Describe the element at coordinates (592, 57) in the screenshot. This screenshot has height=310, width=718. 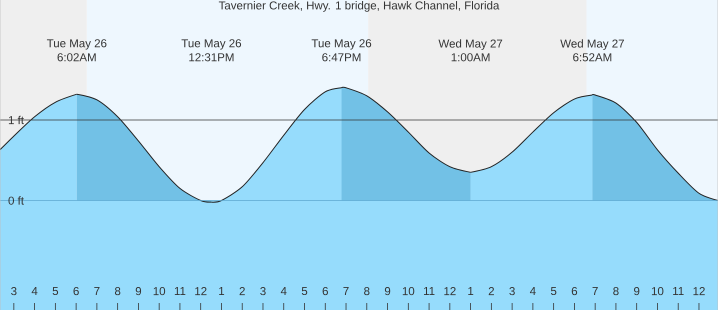
I see `annotation: 6:52AM` at that location.